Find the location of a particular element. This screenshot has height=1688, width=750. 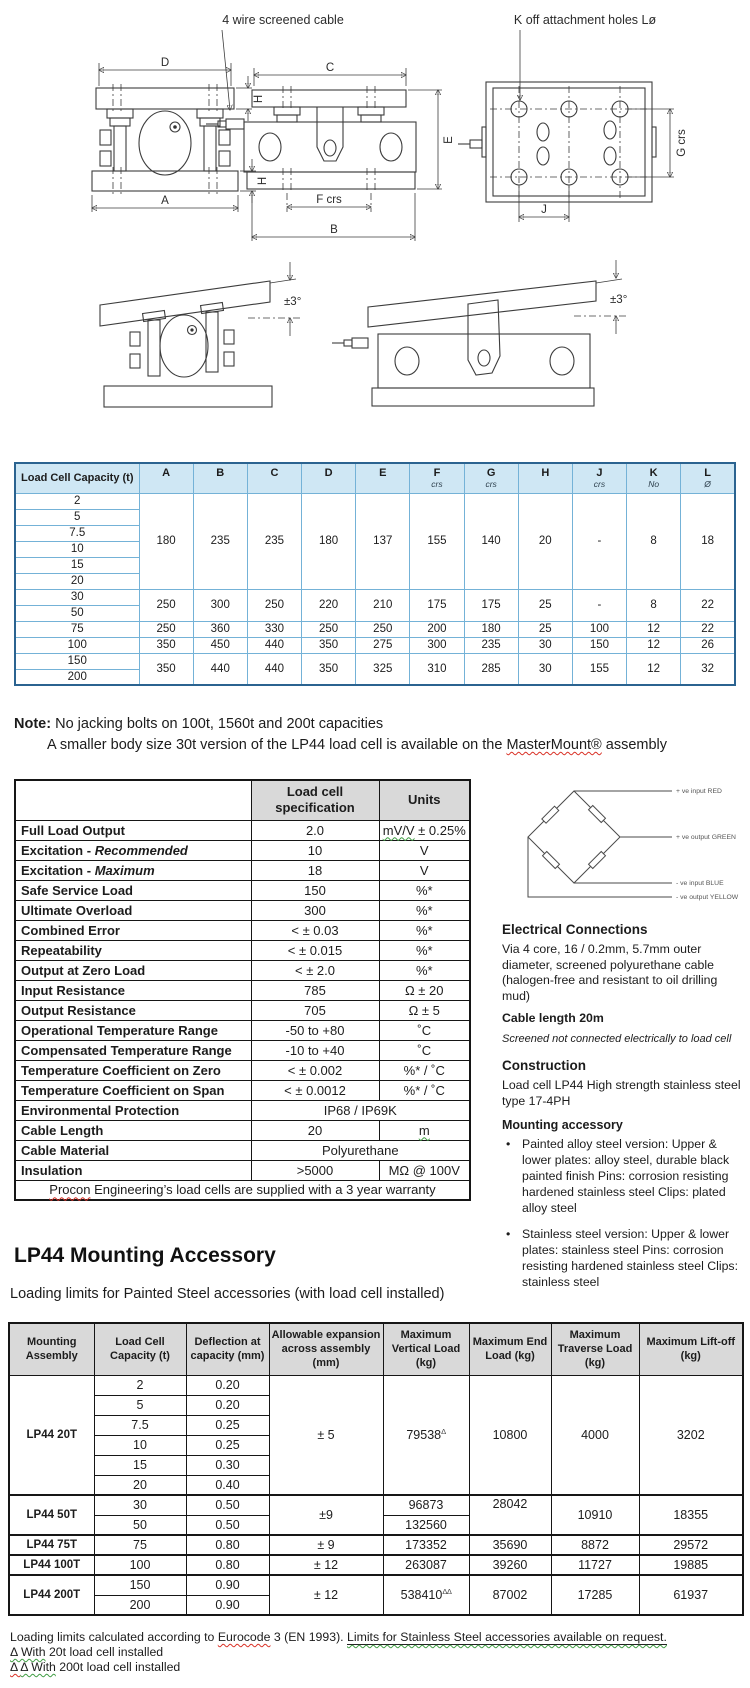

capacity-cell: 2 is located at coordinates (77, 501).